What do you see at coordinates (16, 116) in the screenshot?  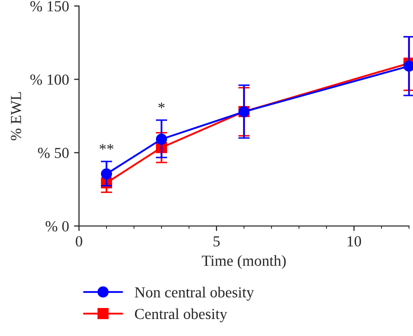 I see `y-axis-title: % EWL` at bounding box center [16, 116].